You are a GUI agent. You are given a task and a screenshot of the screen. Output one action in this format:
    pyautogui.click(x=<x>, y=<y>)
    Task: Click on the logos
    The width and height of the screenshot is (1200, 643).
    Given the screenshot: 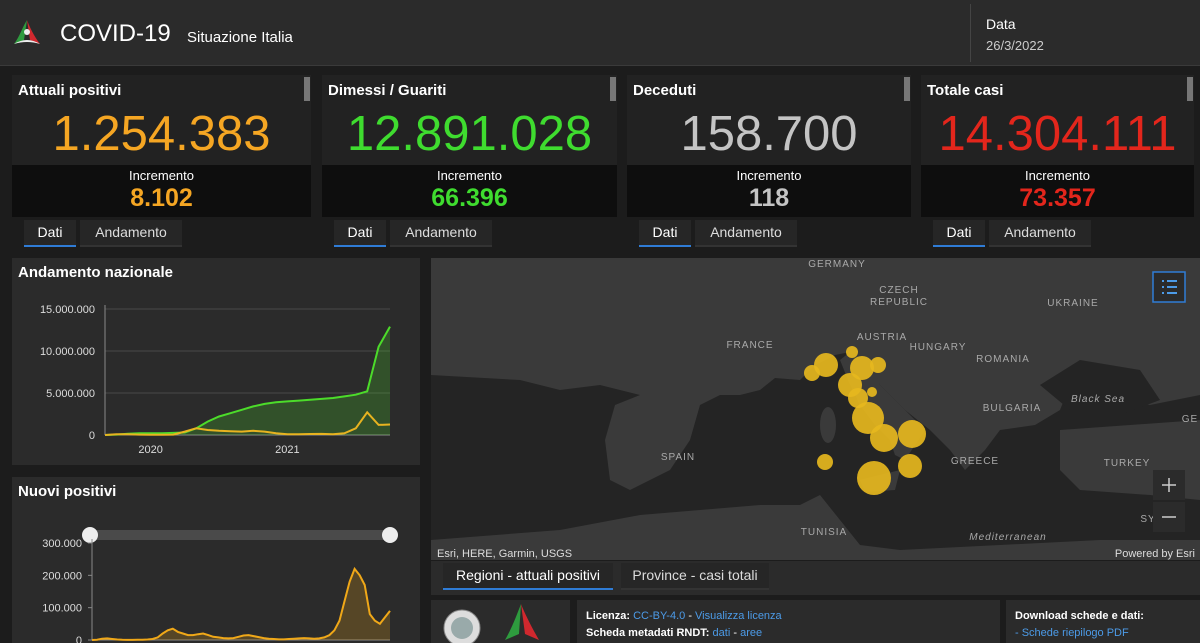 What is the action you would take?
    pyautogui.click(x=500, y=621)
    